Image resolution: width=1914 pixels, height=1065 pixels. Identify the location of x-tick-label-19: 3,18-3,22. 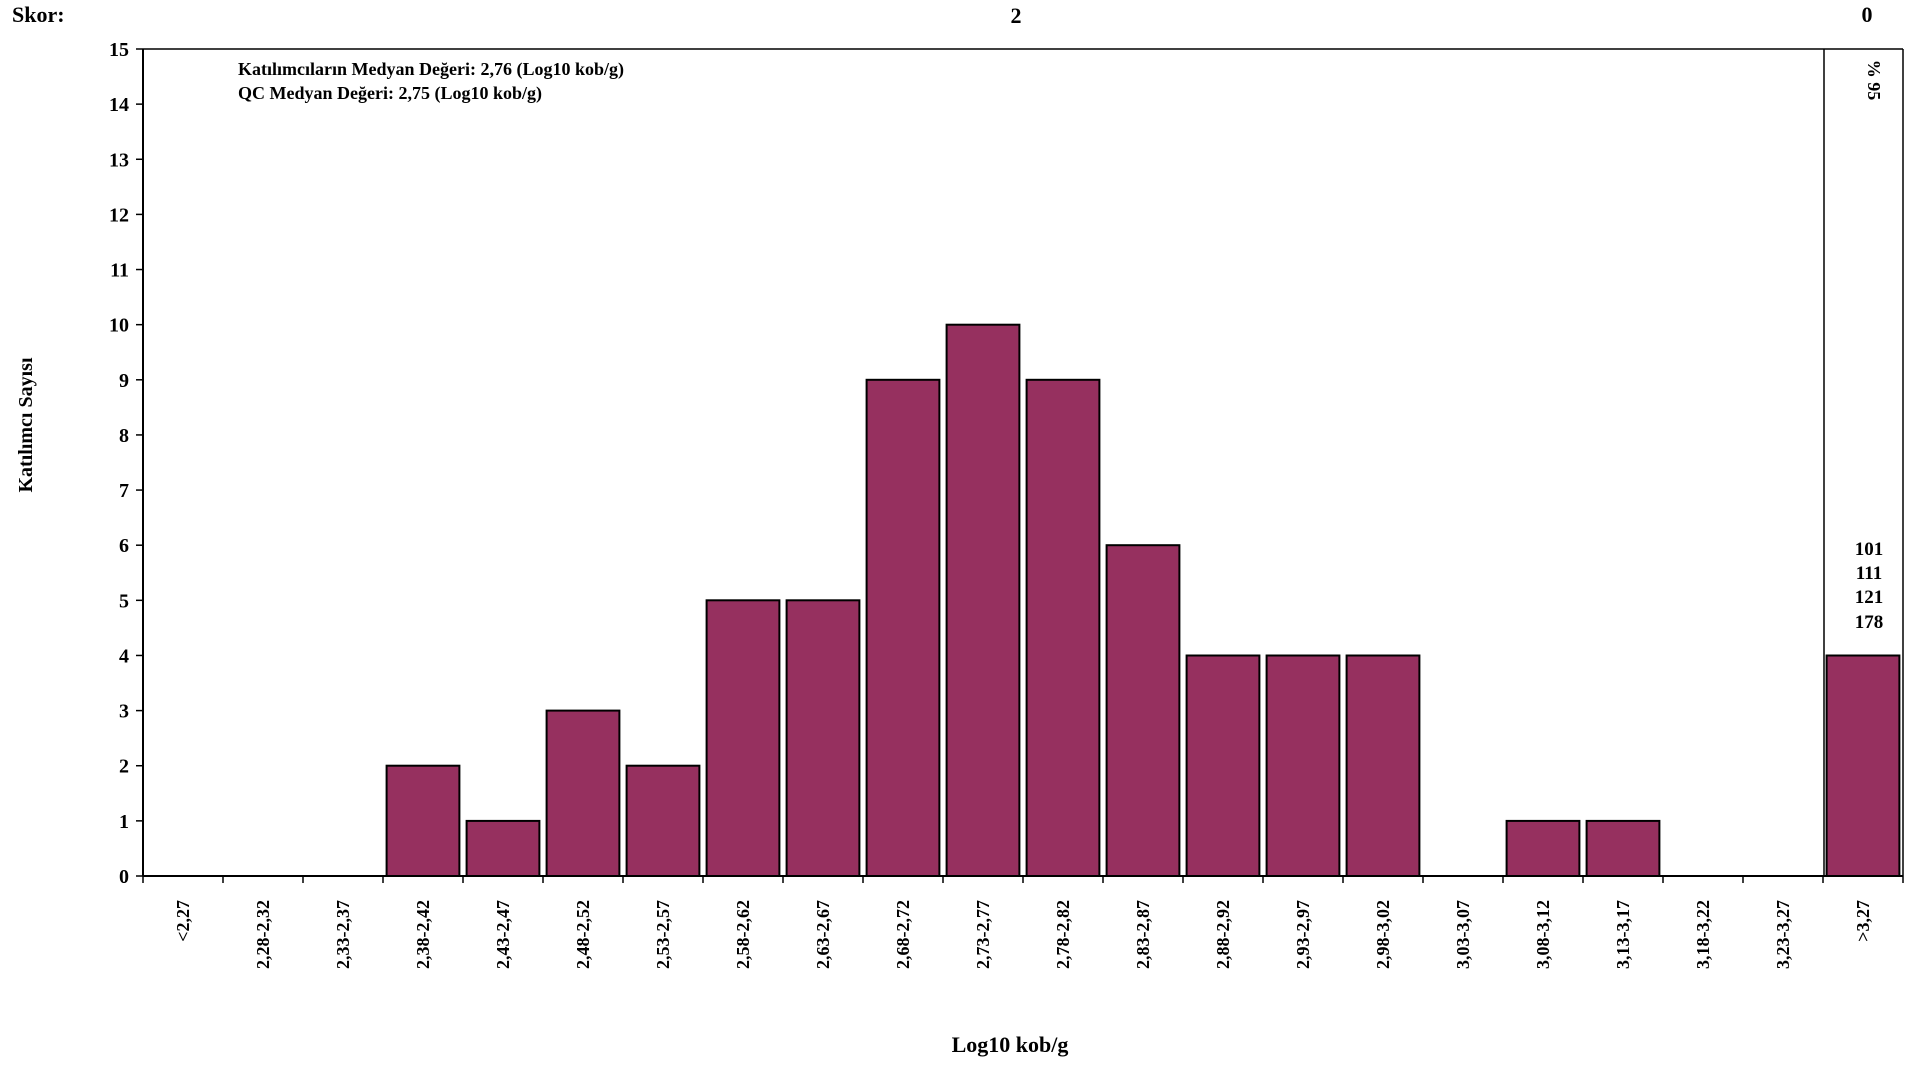
(1703, 934).